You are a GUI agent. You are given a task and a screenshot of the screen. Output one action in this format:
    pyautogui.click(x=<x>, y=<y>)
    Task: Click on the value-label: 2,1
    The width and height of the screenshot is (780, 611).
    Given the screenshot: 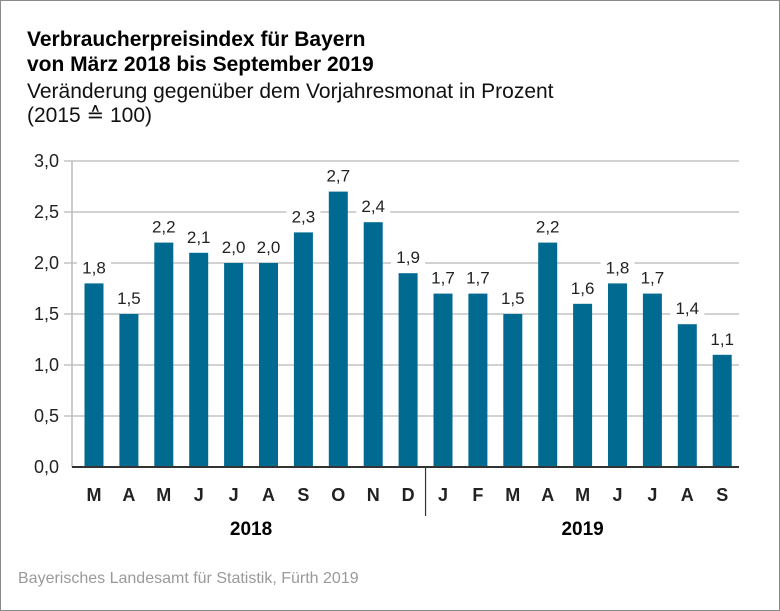 What is the action you would take?
    pyautogui.click(x=199, y=237)
    